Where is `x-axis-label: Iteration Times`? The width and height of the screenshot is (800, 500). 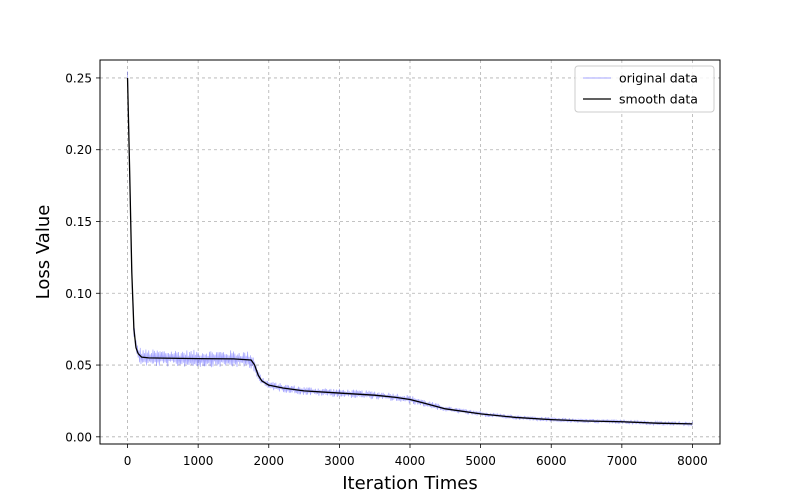 x-axis-label: Iteration Times is located at coordinates (410, 483).